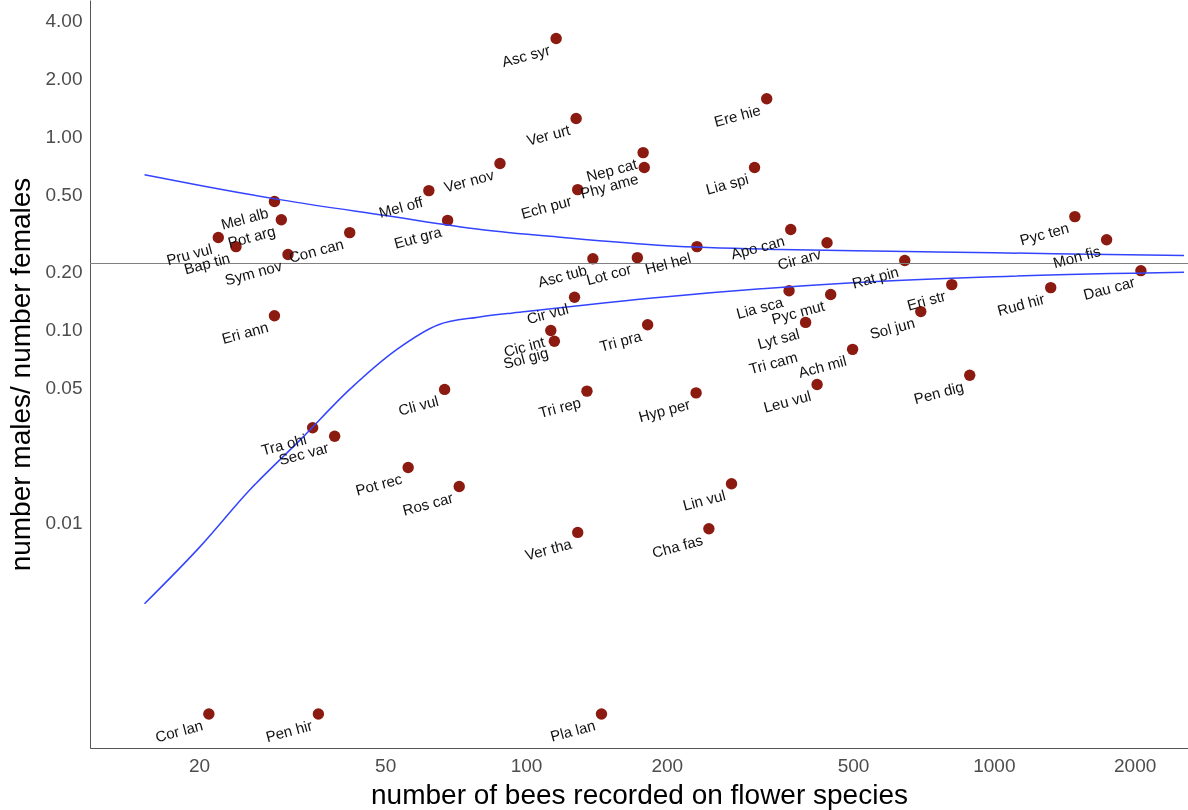 The width and height of the screenshot is (1188, 810). What do you see at coordinates (559, 407) in the screenshot?
I see `annotation: Tri rep` at bounding box center [559, 407].